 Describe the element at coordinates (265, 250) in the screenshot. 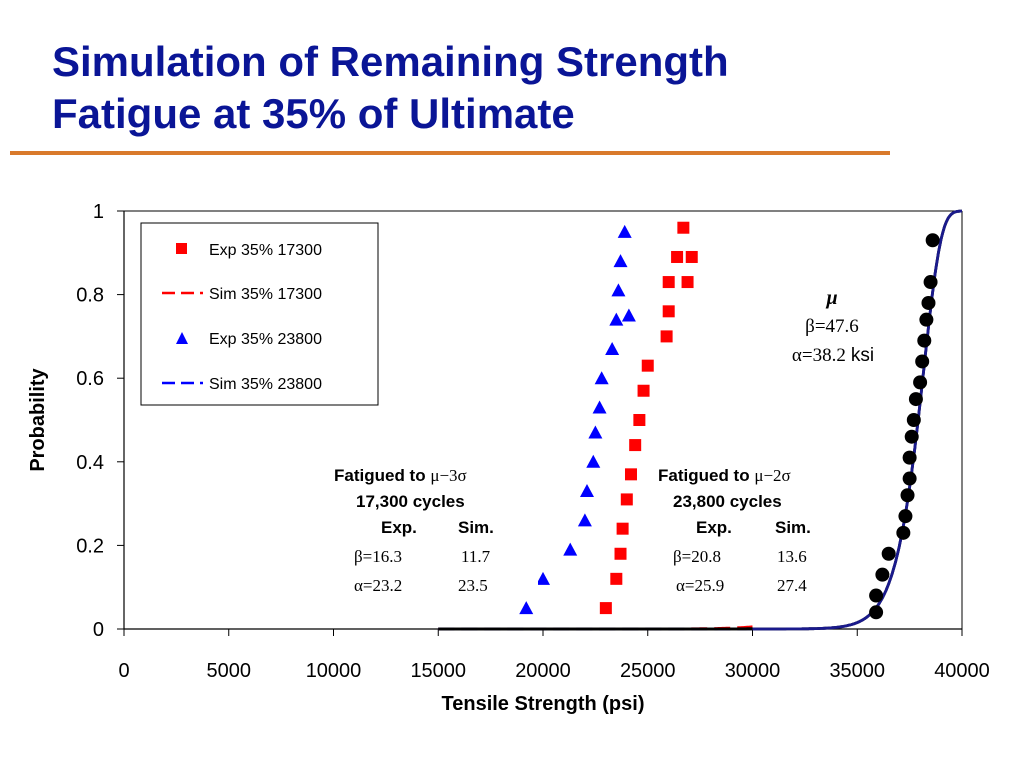

I see `legend-label-exp-17300: Exp 35% 17300` at that location.